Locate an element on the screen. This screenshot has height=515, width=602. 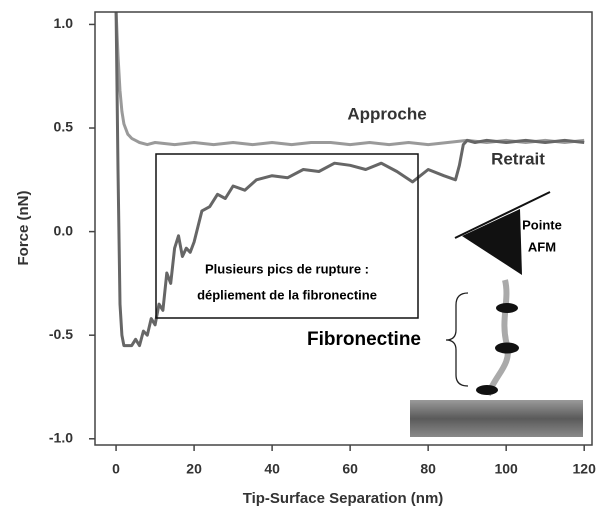
series-label: Approche is located at coordinates (386, 113).